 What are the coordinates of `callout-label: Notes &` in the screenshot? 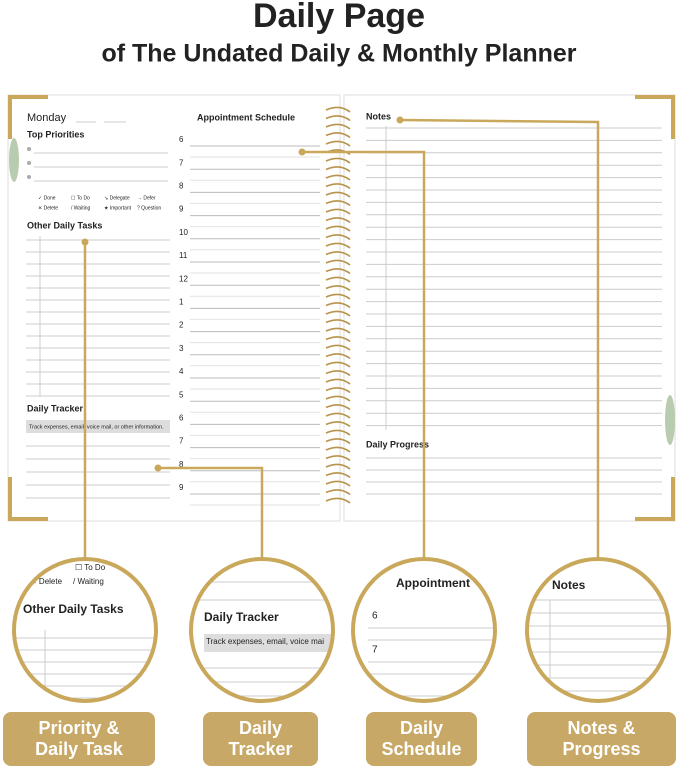 It's located at (601, 728).